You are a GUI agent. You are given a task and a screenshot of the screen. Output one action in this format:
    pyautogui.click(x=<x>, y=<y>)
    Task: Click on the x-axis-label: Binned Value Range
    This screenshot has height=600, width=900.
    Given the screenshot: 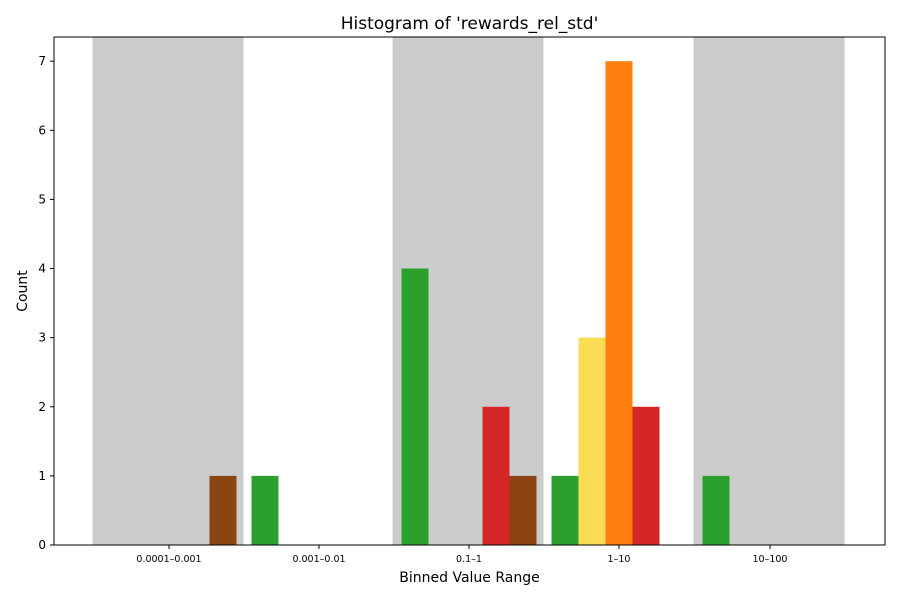 What is the action you would take?
    pyautogui.click(x=469, y=578)
    